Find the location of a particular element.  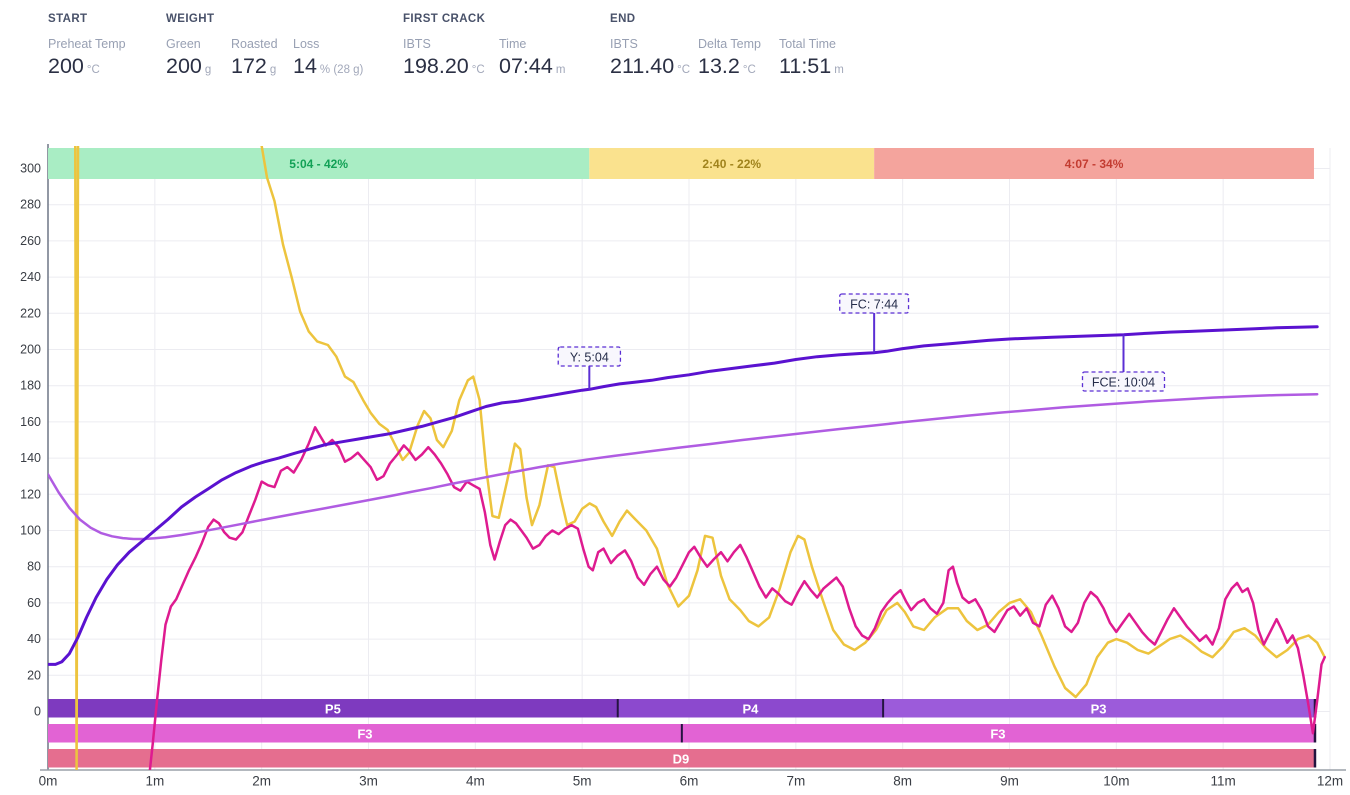

phase-band-development is located at coordinates (1094, 163).